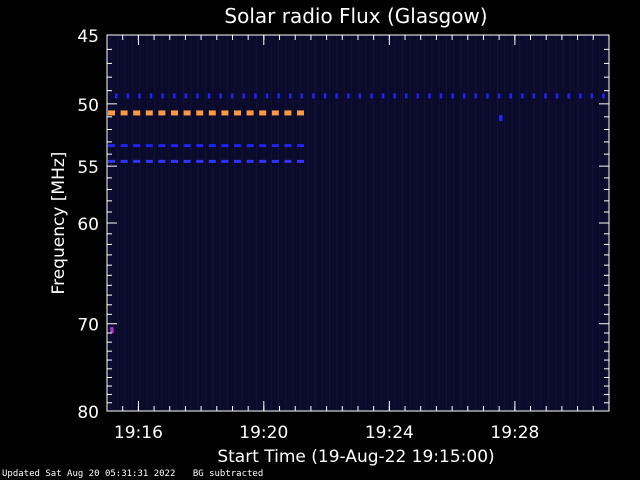 The width and height of the screenshot is (640, 480). I want to click on emission-spot, so click(112, 330).